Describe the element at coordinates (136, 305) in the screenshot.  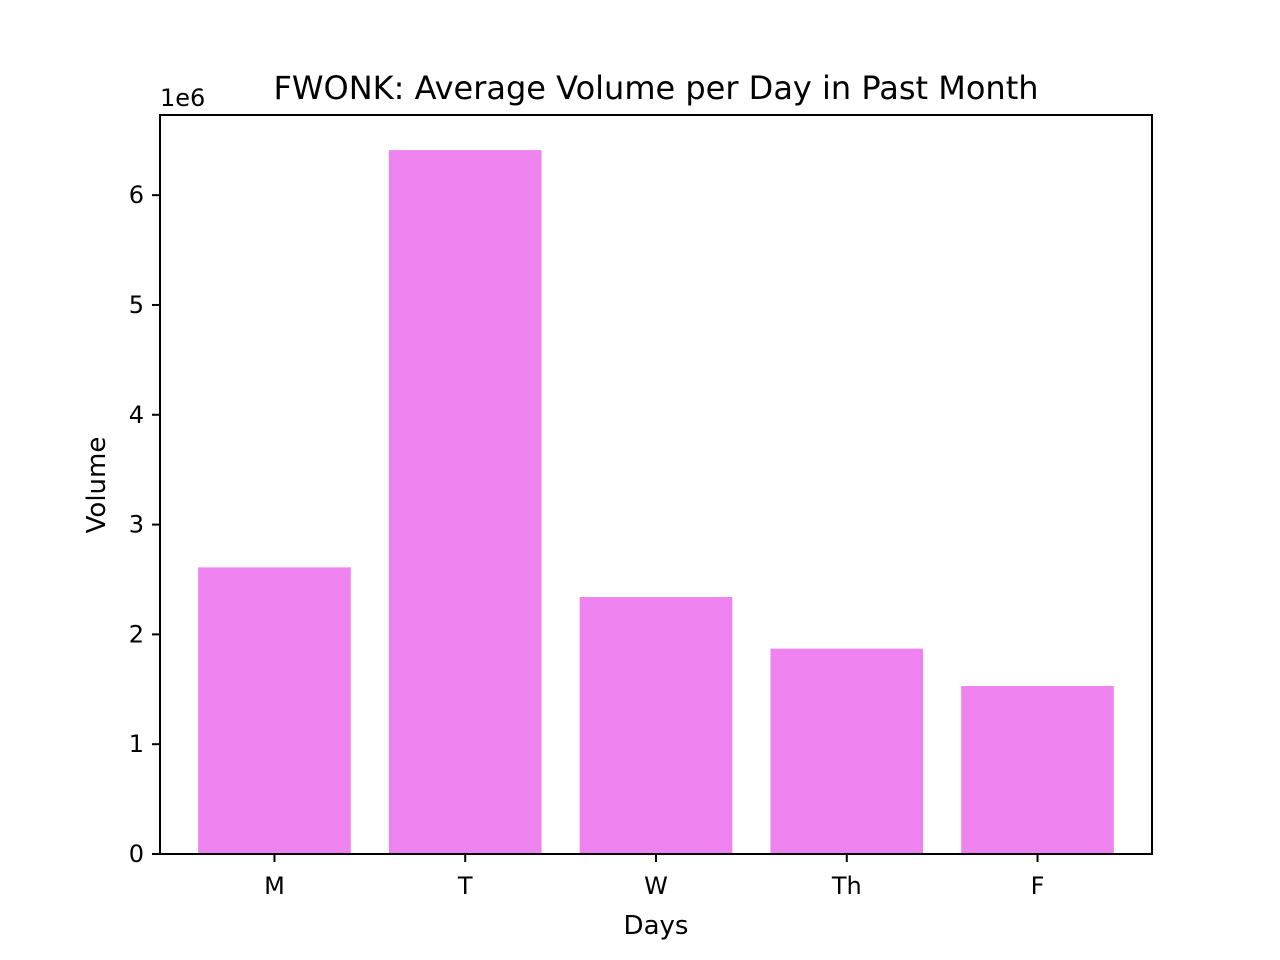
I see `y-tick-label: 5` at that location.